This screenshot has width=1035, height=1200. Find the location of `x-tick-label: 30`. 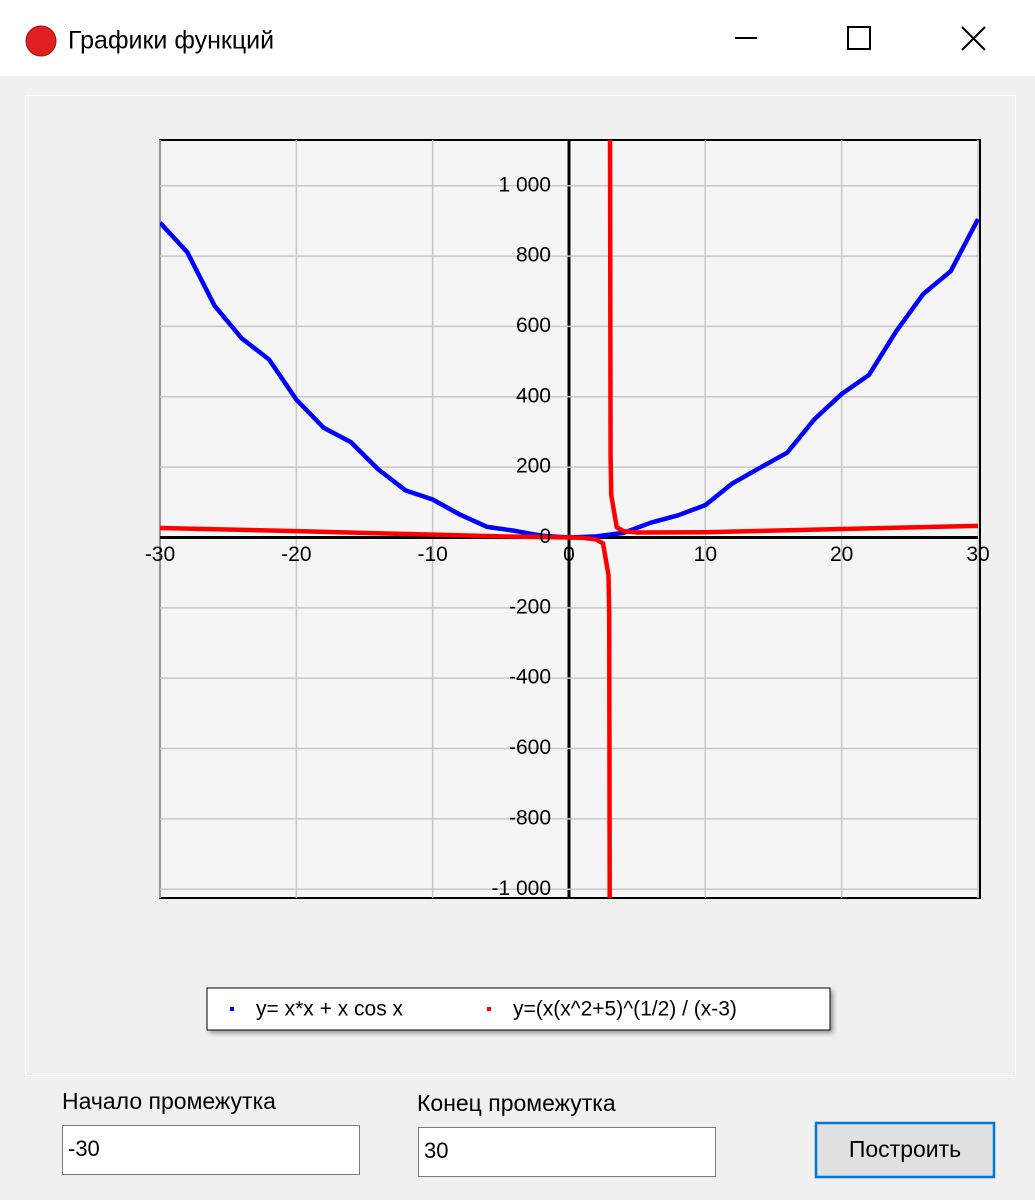

x-tick-label: 30 is located at coordinates (977, 554).